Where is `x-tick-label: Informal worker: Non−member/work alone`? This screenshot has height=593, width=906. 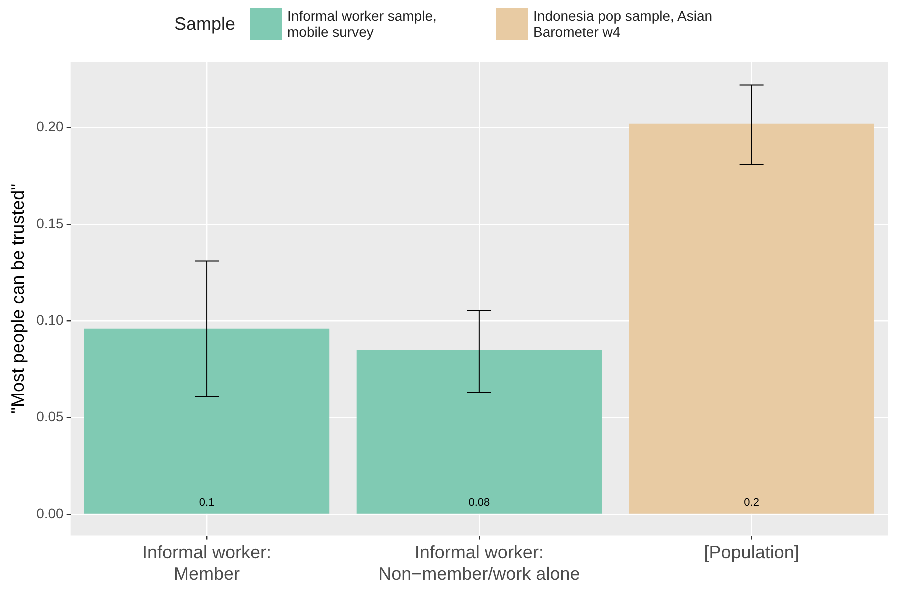 x-tick-label: Informal worker: Non−member/work alone is located at coordinates (479, 563).